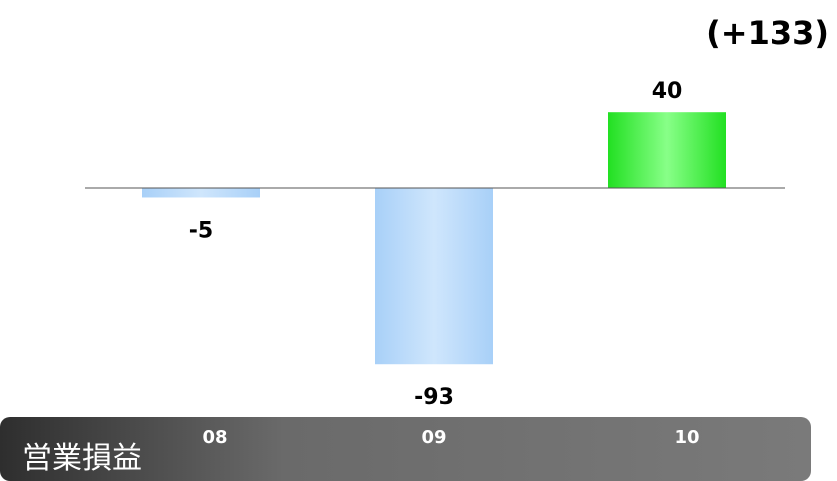 The height and width of the screenshot is (481, 837). I want to click on category-label-10: 10, so click(686, 437).